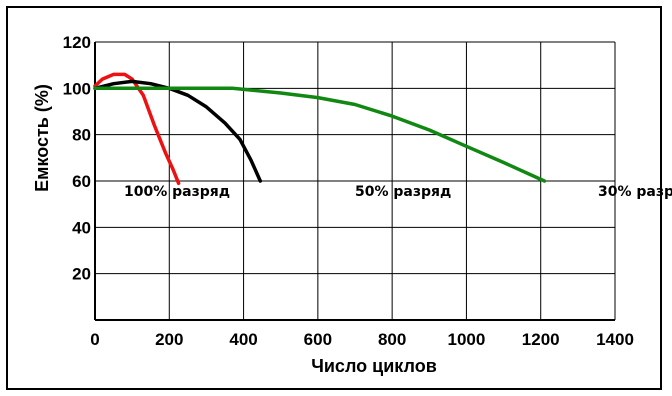 Image resolution: width=672 pixels, height=396 pixels. What do you see at coordinates (94, 339) in the screenshot?
I see `x-tick-label: 0` at bounding box center [94, 339].